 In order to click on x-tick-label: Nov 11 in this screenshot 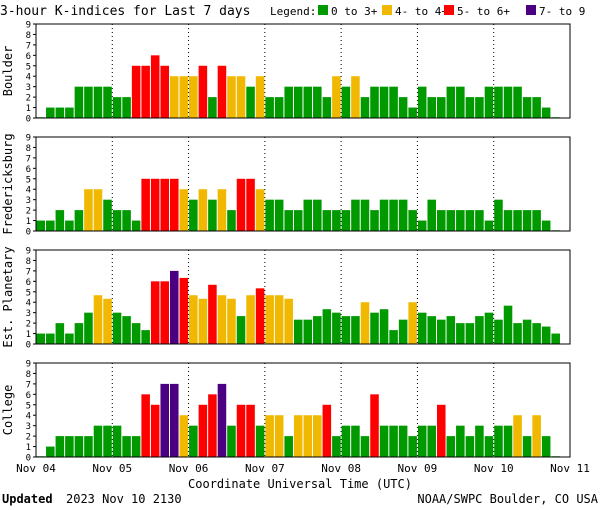, I will do `click(570, 468)`.